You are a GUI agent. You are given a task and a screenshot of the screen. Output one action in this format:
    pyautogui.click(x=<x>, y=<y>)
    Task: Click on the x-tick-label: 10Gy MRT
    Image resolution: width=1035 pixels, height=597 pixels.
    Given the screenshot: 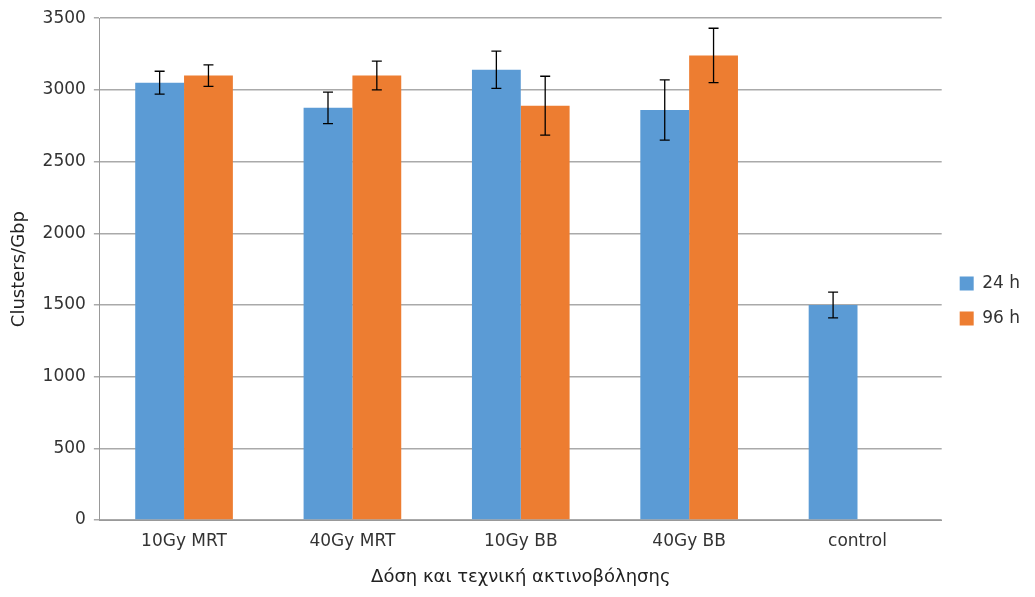 What is the action you would take?
    pyautogui.click(x=184, y=539)
    